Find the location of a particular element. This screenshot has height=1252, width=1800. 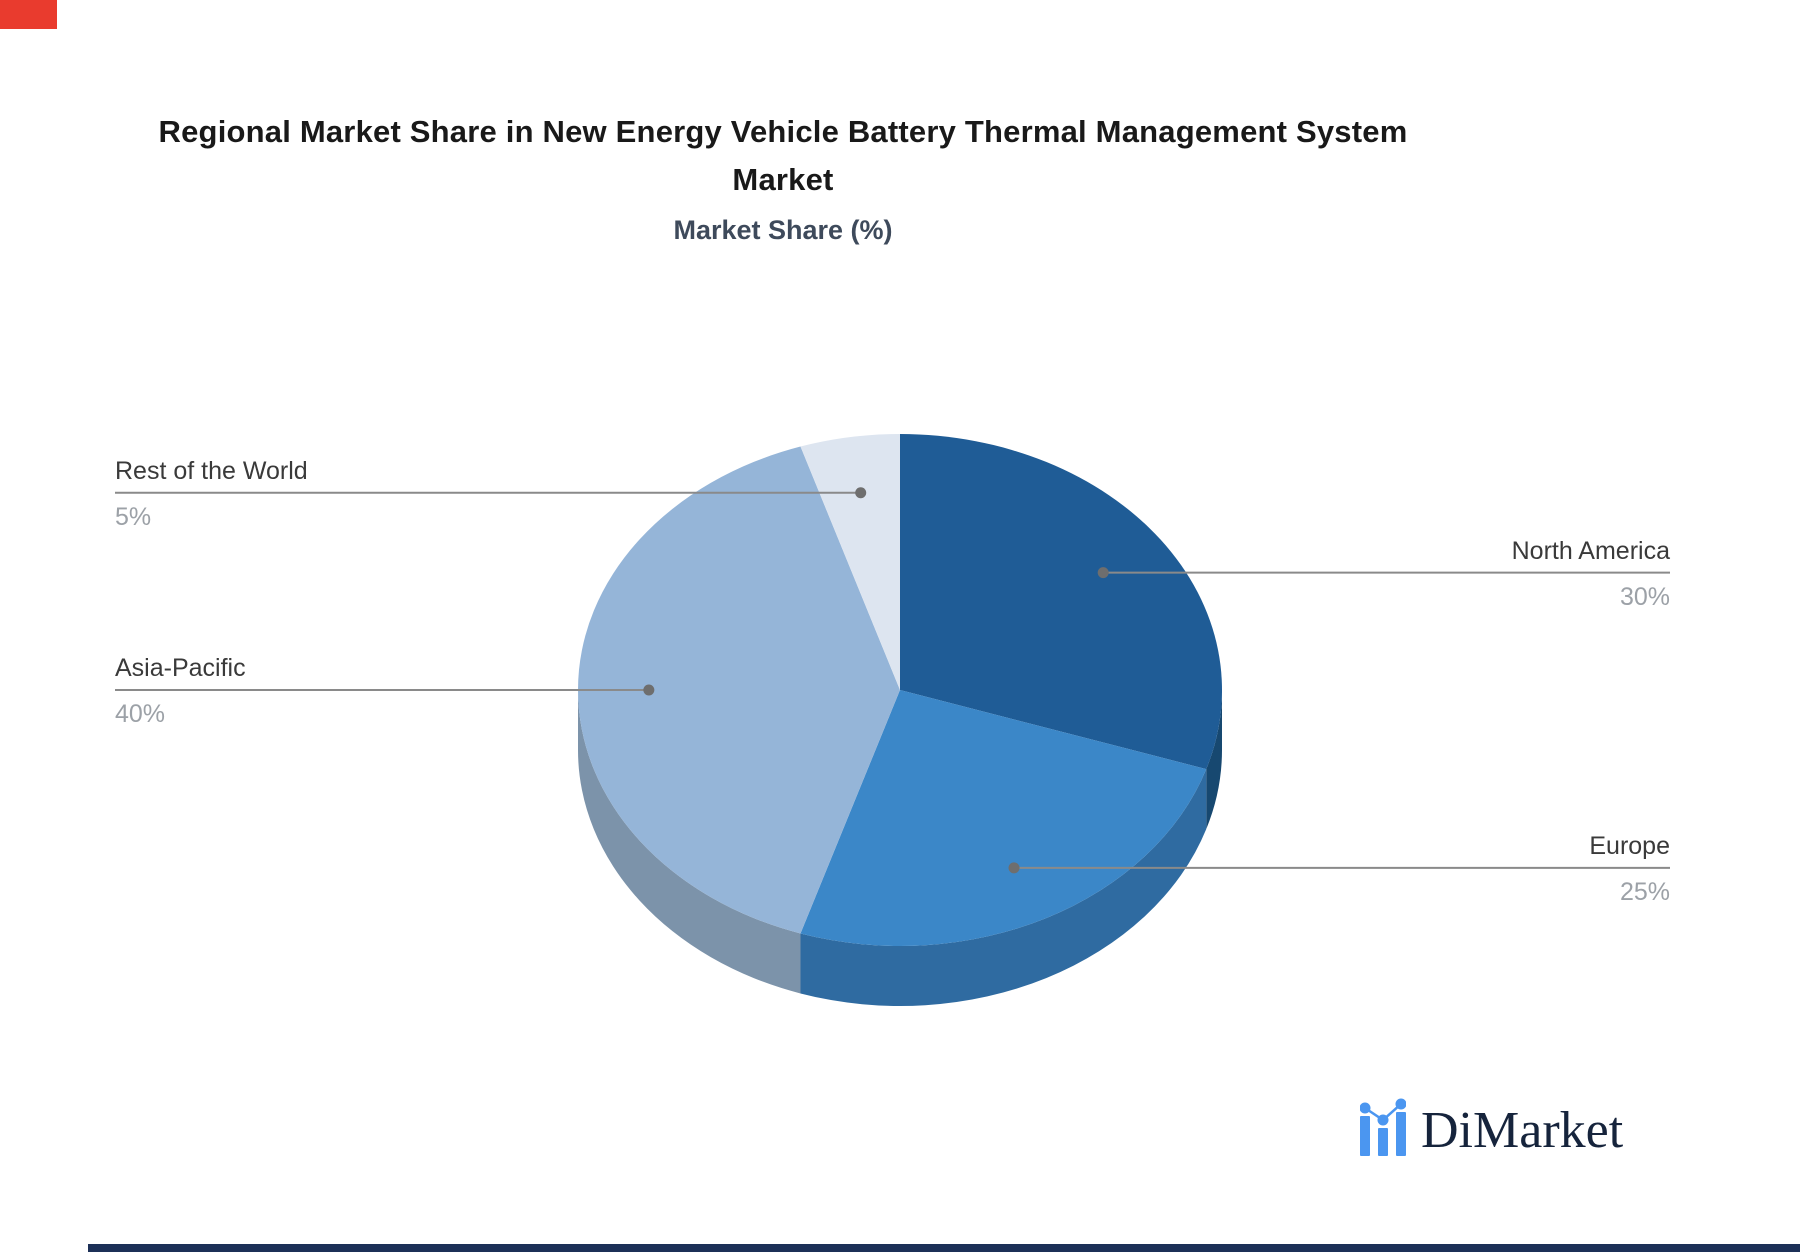

leader-dot-asia-pacific is located at coordinates (649, 690).